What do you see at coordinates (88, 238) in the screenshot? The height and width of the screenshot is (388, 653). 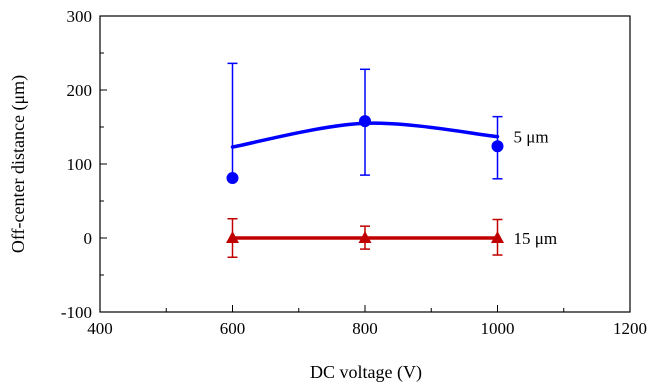 I see `y-tick-label: 0` at bounding box center [88, 238].